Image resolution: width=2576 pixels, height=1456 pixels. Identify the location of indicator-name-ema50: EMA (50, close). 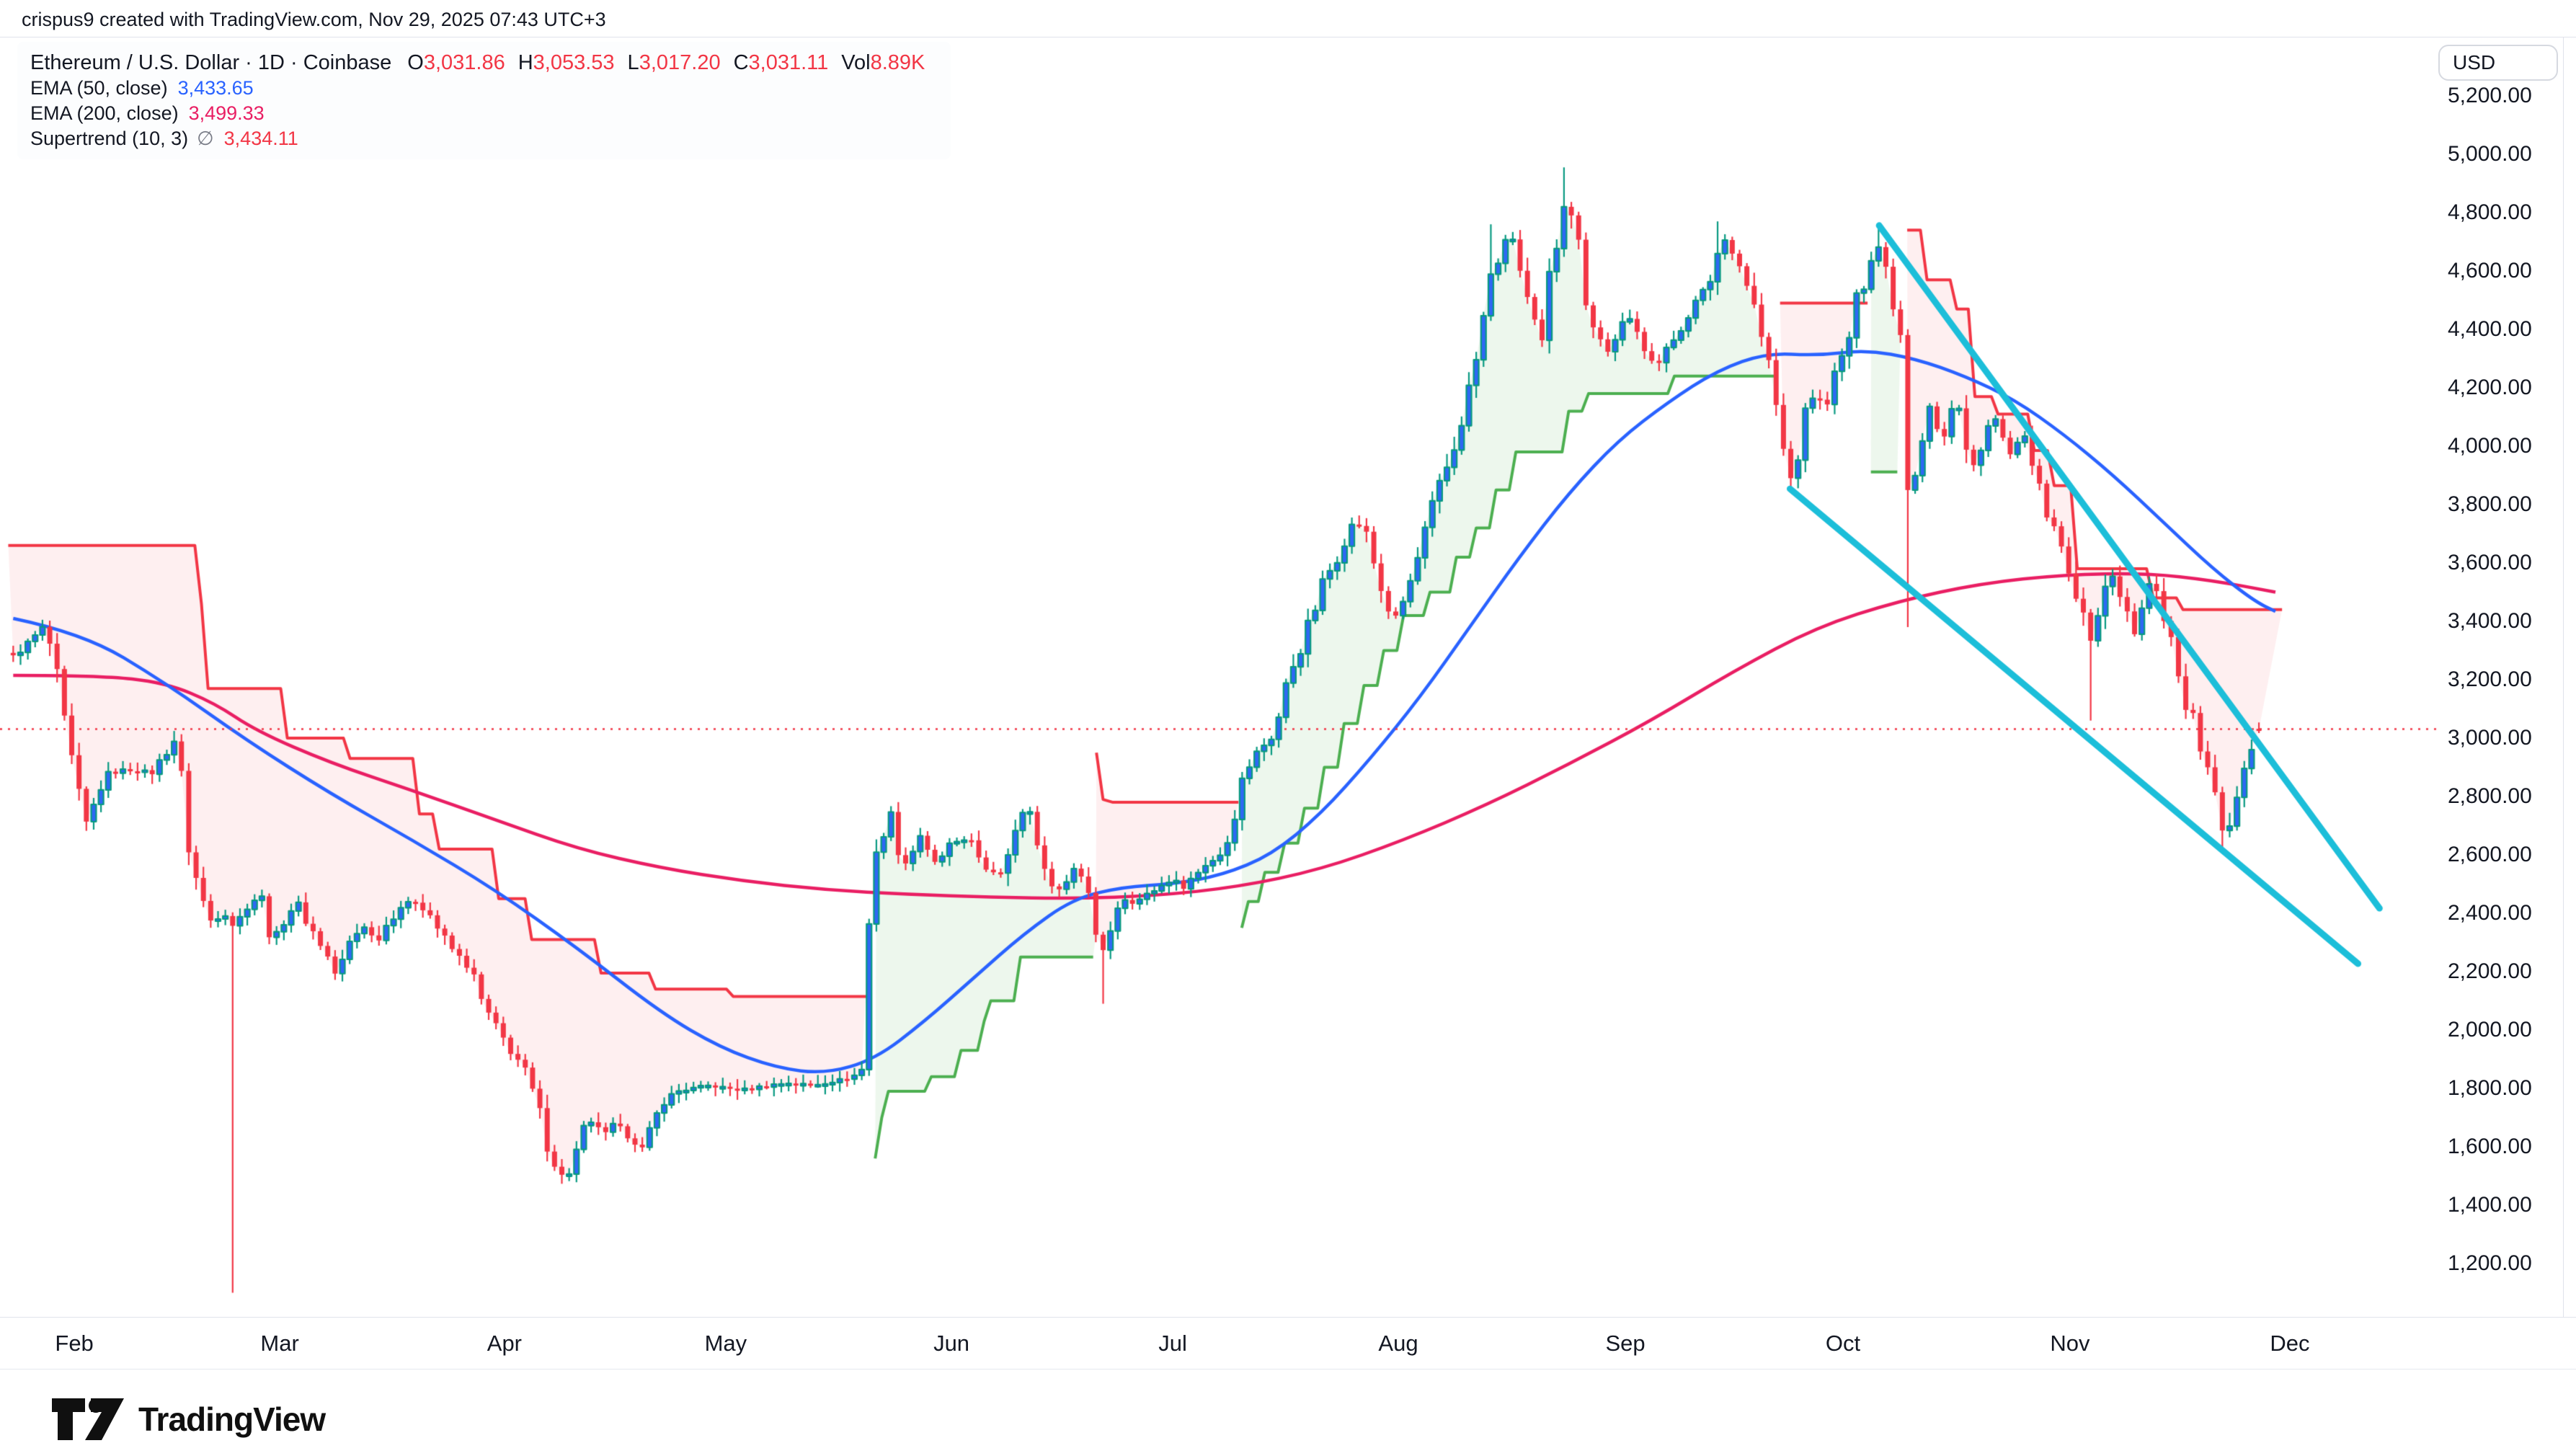
(99, 88).